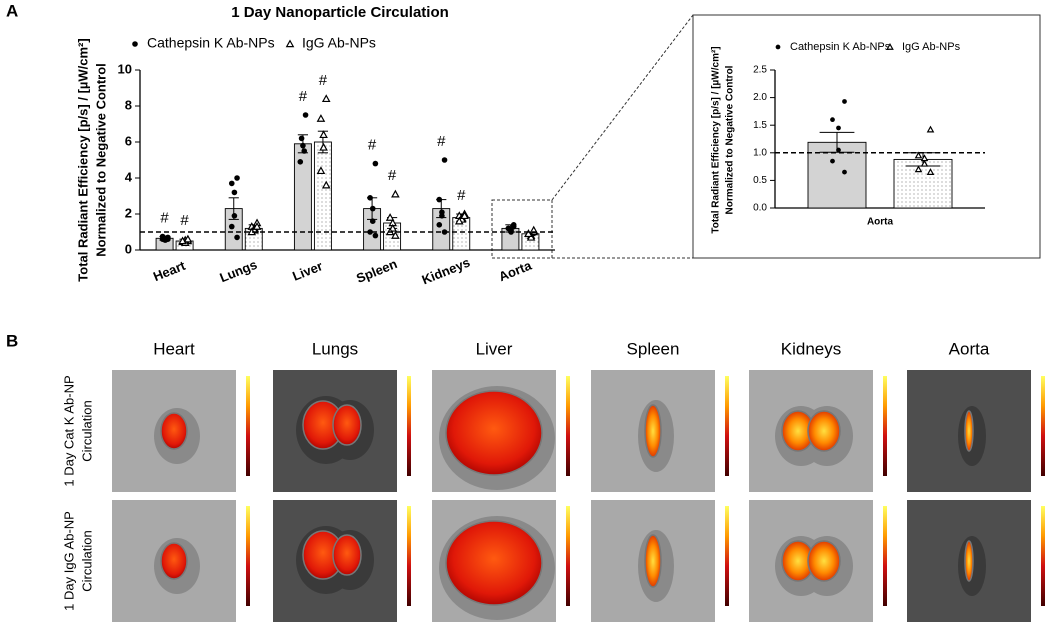  Describe the element at coordinates (238, 271) in the screenshot. I see `x-tick-label: Lungs` at that location.